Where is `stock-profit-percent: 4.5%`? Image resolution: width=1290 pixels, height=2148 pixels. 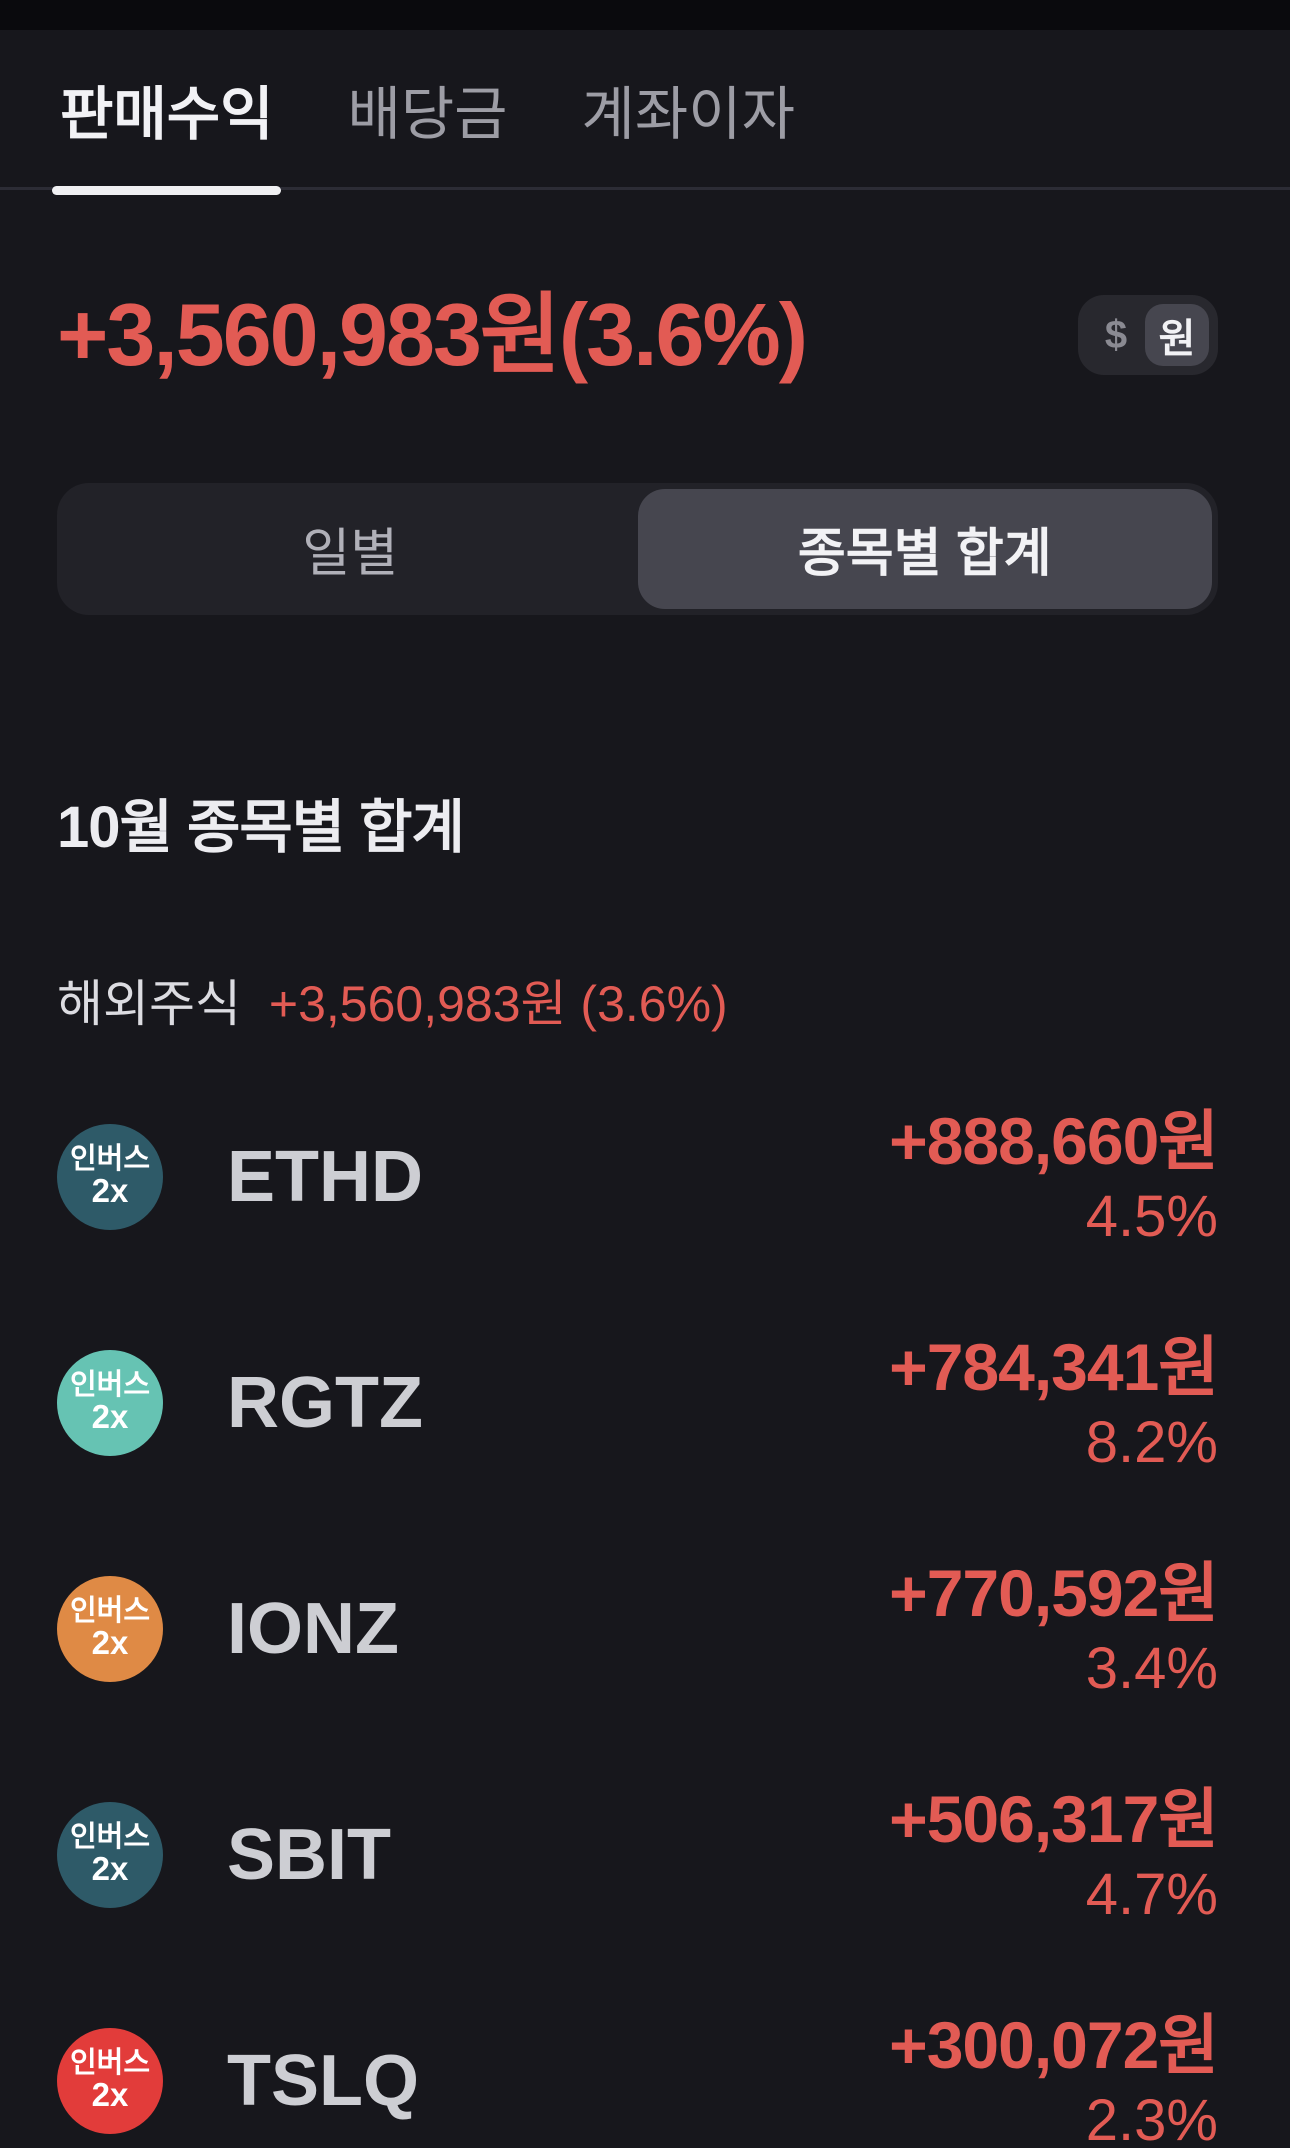
stock-profit-percent: 4.5% is located at coordinates (1151, 1216).